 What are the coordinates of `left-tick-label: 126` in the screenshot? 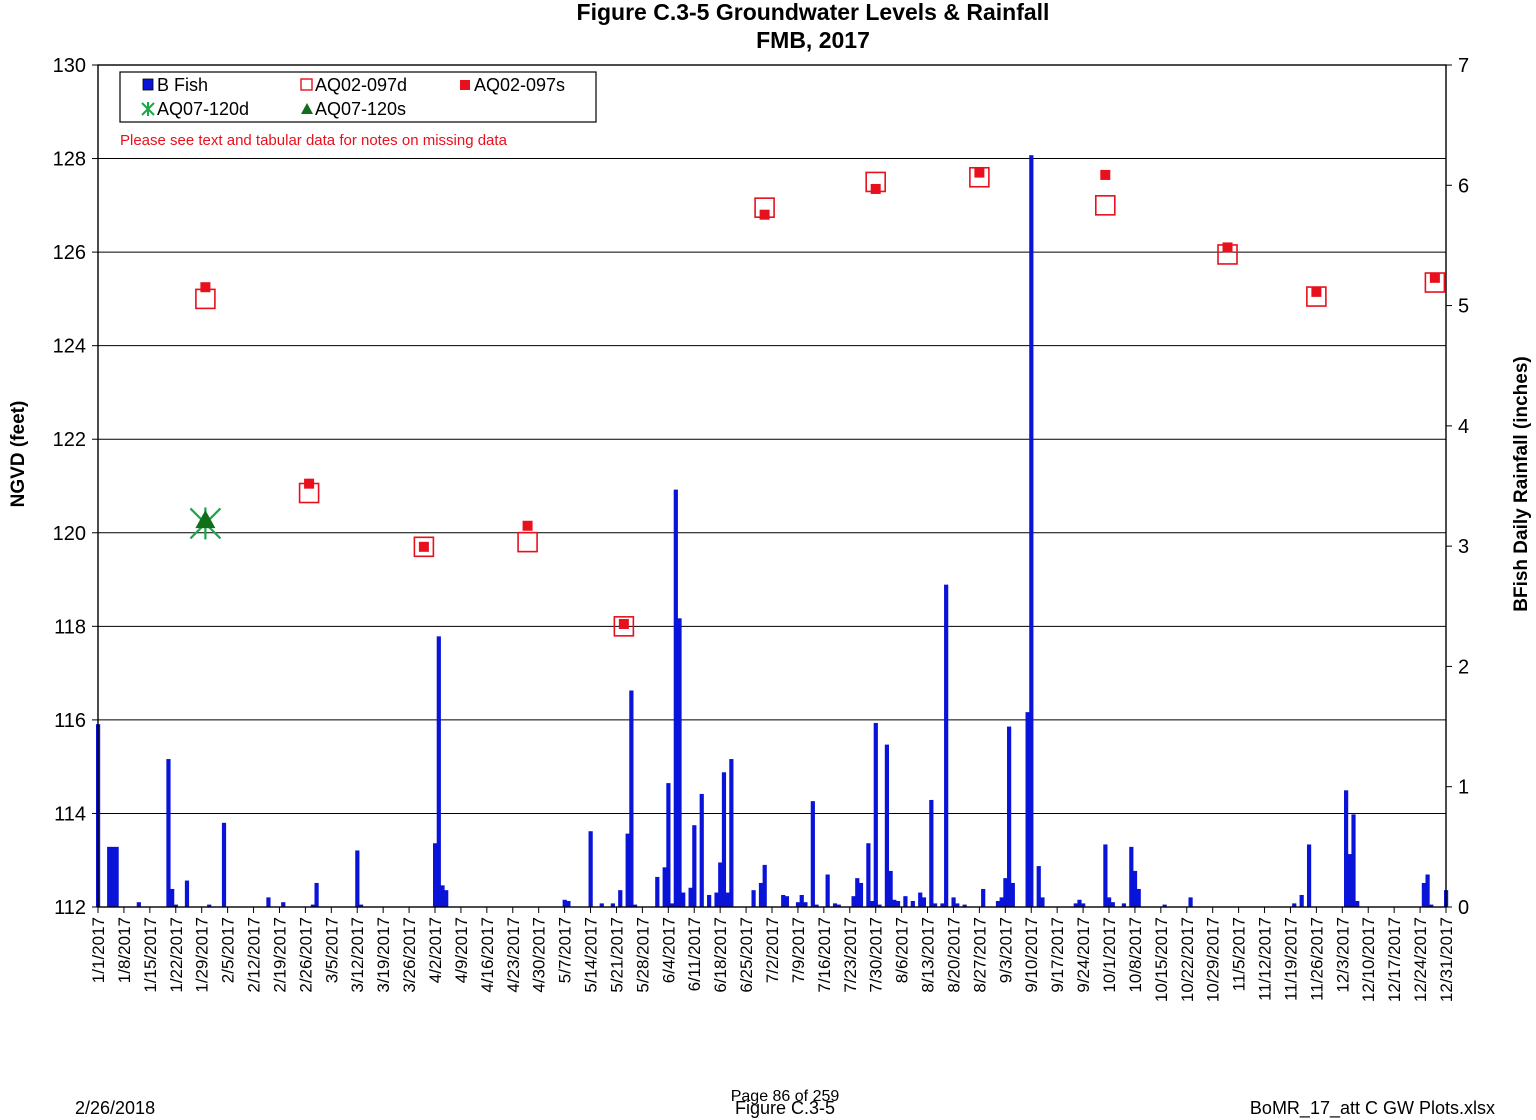 It's located at (69, 253).